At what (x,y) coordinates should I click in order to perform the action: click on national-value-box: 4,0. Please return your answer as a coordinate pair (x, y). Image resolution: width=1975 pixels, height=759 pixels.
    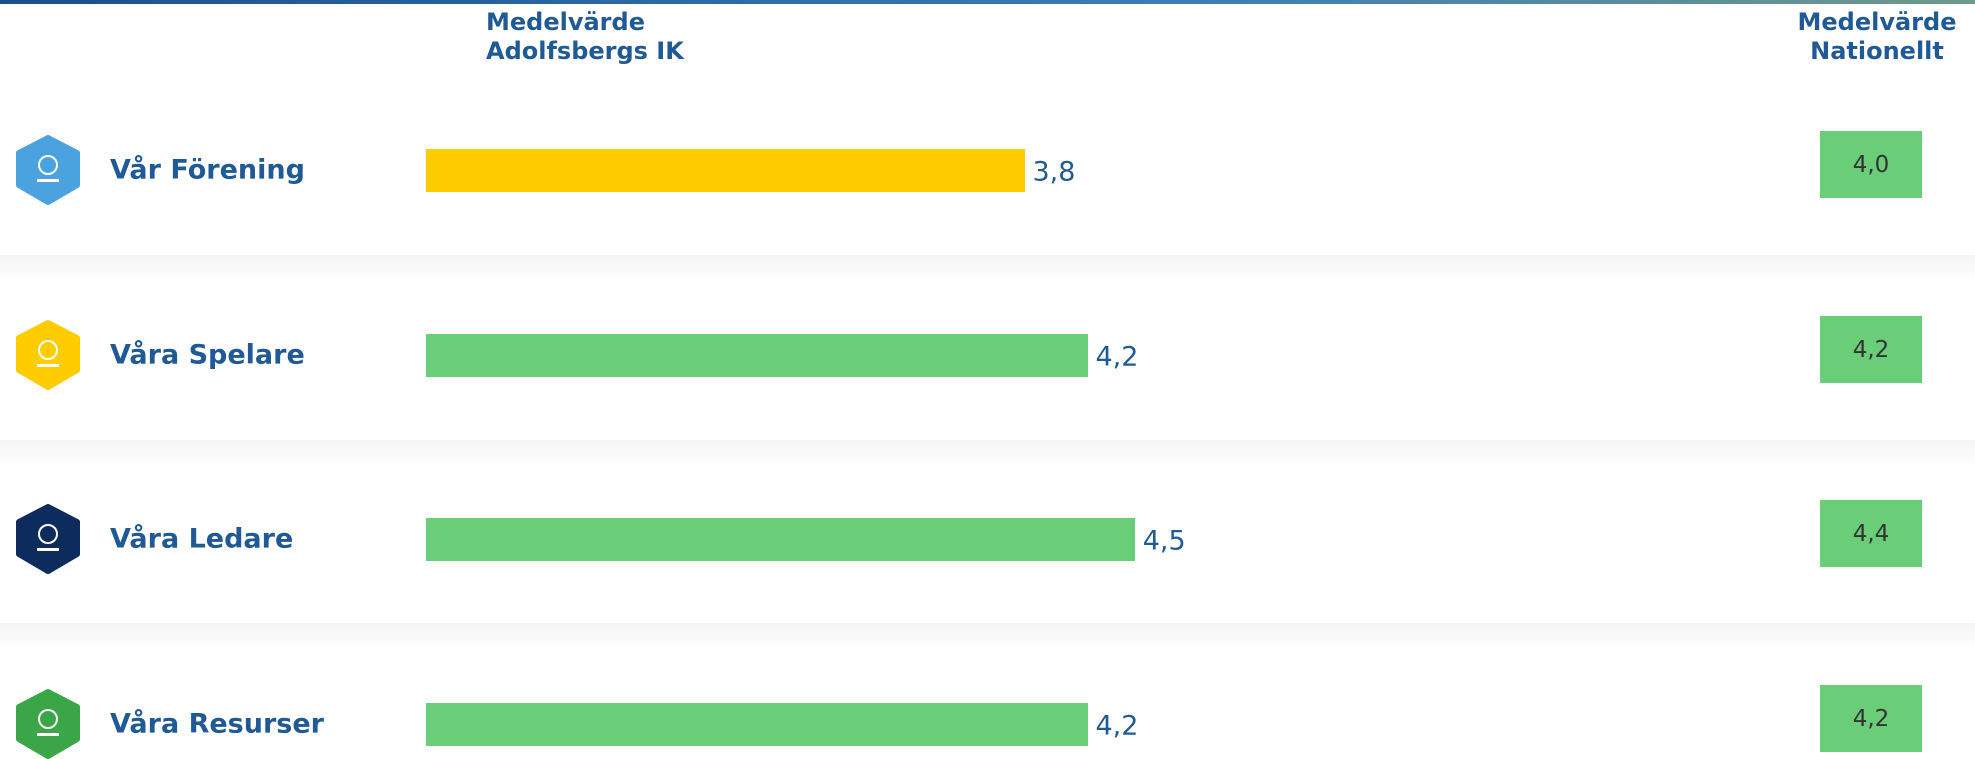
    Looking at the image, I should click on (1871, 164).